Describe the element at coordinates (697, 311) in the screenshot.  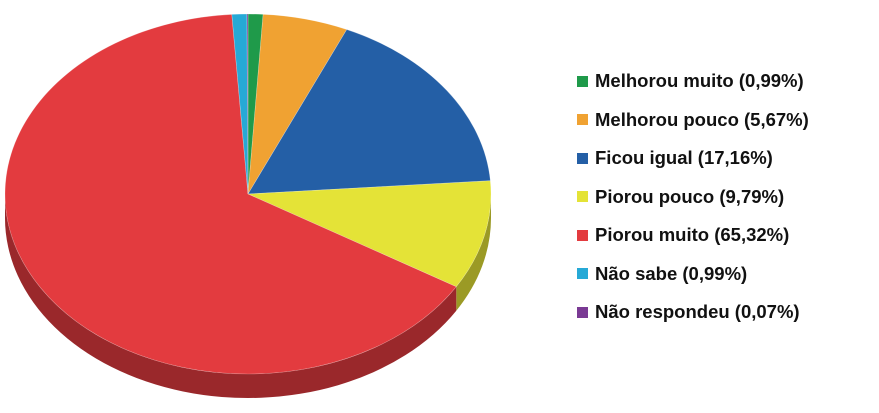
I see `legend-label: Não respondeu (0,07%)` at that location.